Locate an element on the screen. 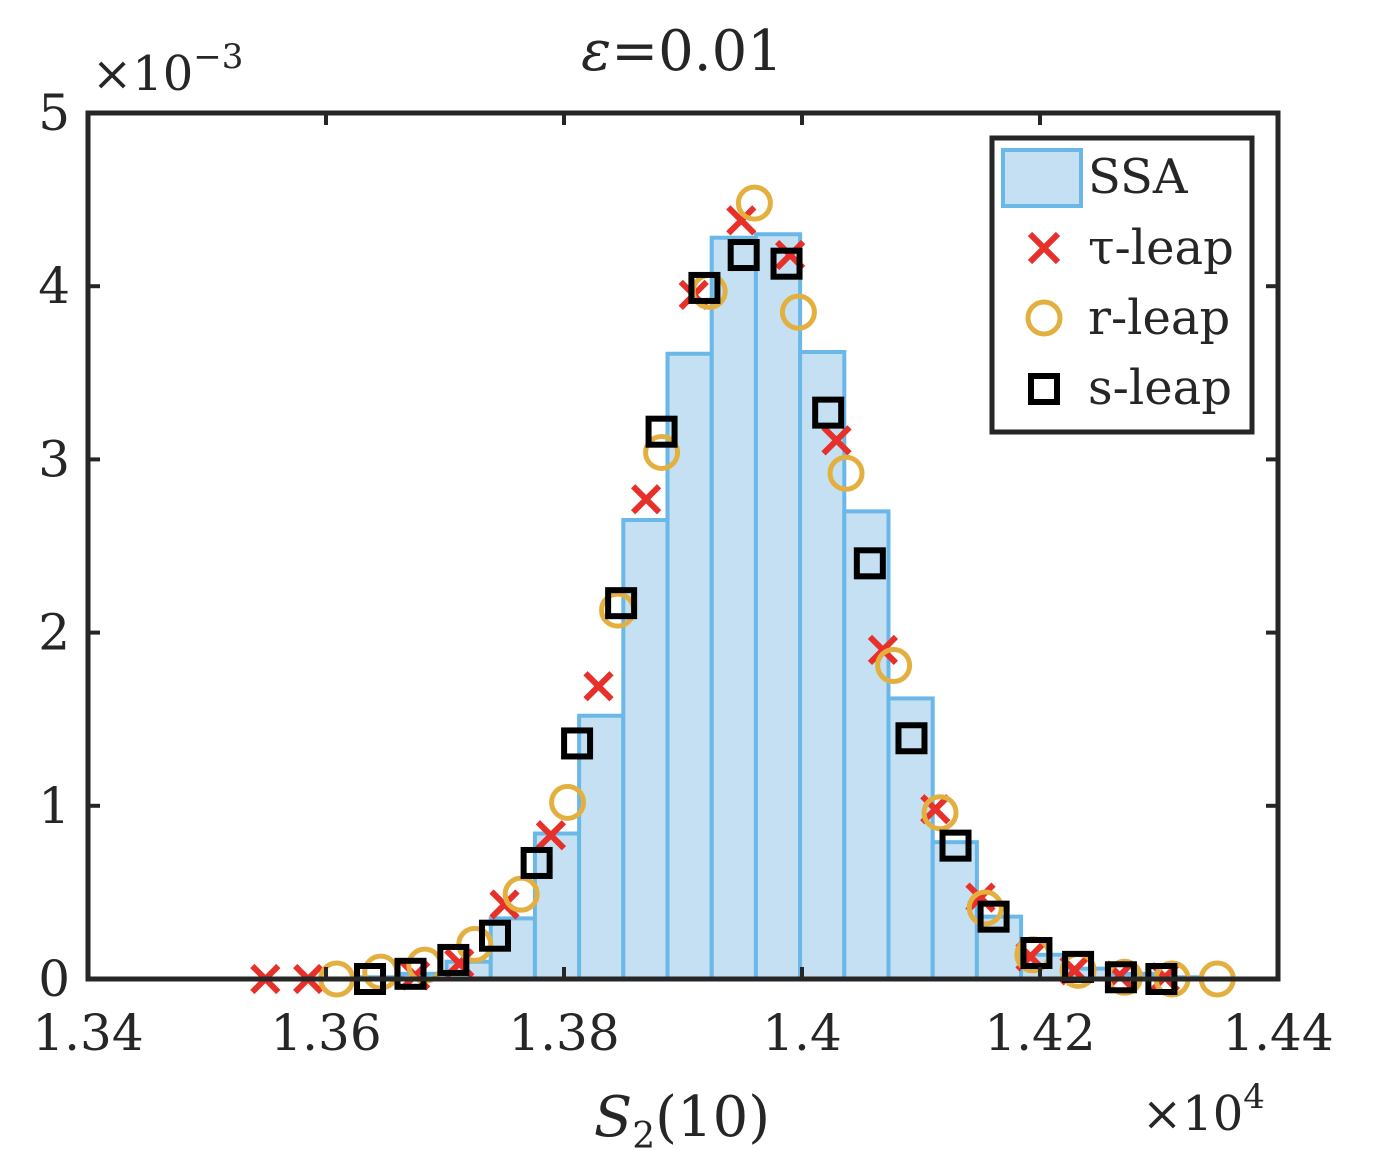 The height and width of the screenshot is (1150, 1386). y-tick-label: 2 is located at coordinates (54, 633).